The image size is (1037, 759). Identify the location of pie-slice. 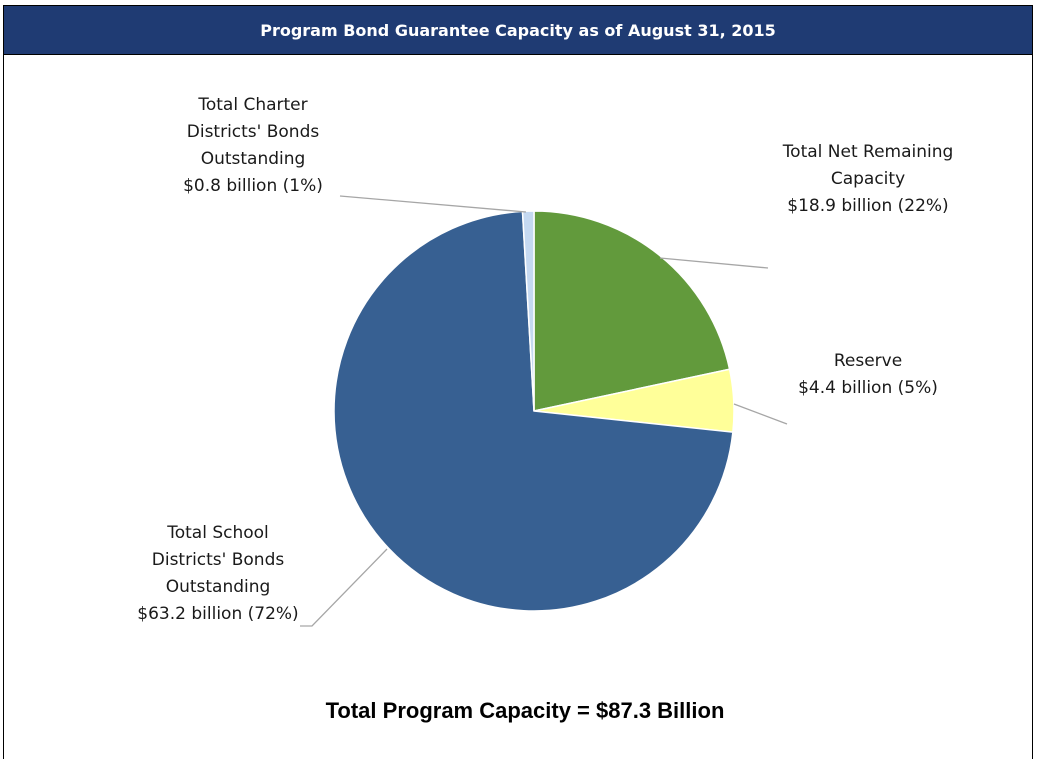
(632, 311).